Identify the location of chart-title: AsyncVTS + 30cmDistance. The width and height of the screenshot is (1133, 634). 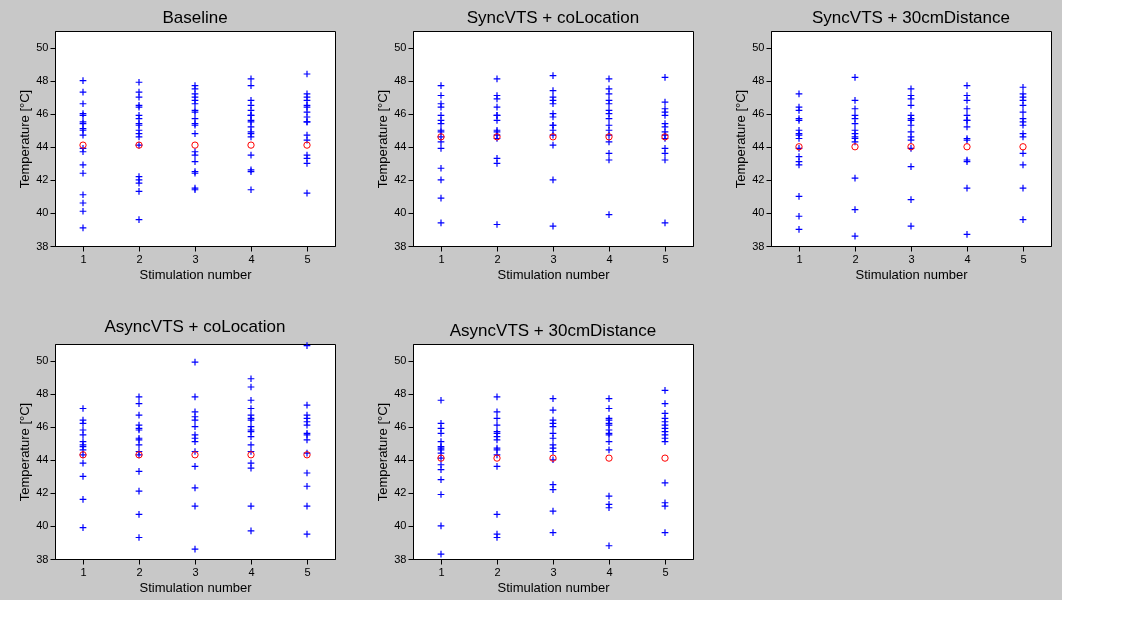
(553, 330).